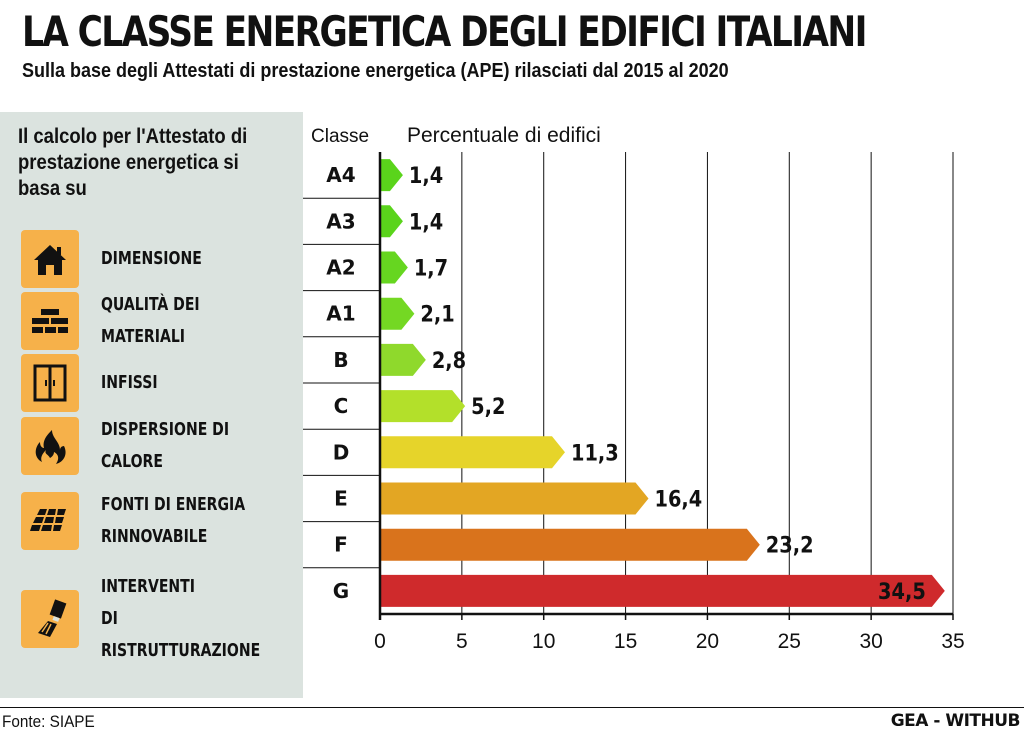 The image size is (1024, 734). Describe the element at coordinates (50, 521) in the screenshot. I see `solar-panel-icon` at that location.